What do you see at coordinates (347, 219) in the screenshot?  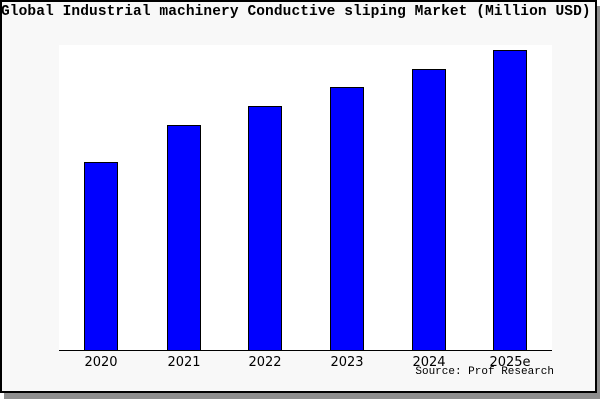 I see `bar-2023` at bounding box center [347, 219].